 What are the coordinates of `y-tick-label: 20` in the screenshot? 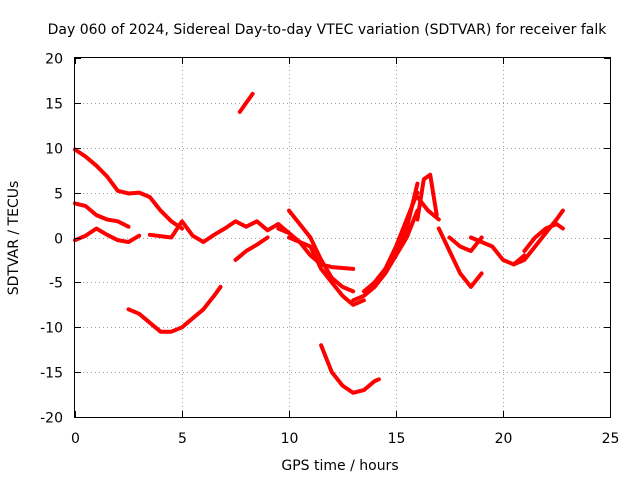 It's located at (54, 60).